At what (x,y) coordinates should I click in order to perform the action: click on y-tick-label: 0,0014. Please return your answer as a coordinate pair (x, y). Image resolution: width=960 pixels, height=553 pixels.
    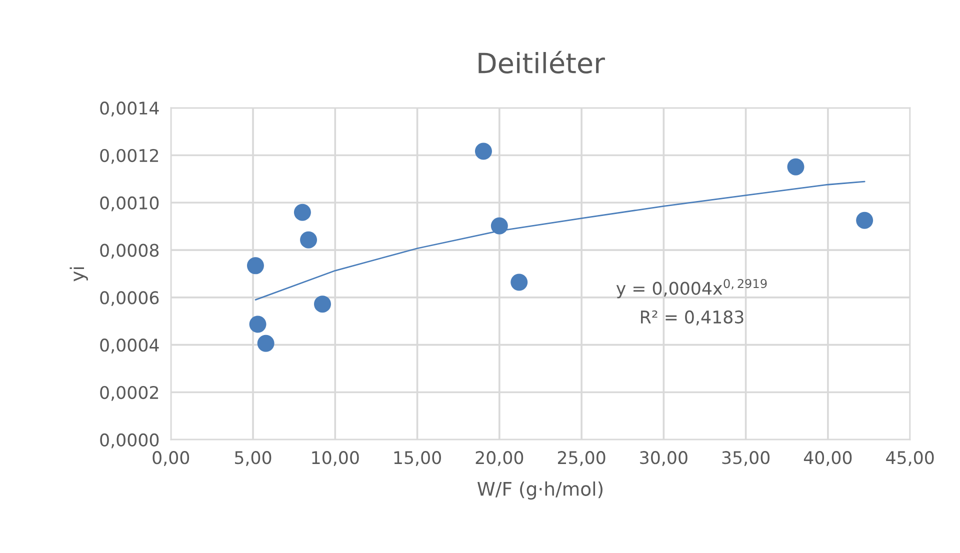
    Looking at the image, I should click on (129, 109).